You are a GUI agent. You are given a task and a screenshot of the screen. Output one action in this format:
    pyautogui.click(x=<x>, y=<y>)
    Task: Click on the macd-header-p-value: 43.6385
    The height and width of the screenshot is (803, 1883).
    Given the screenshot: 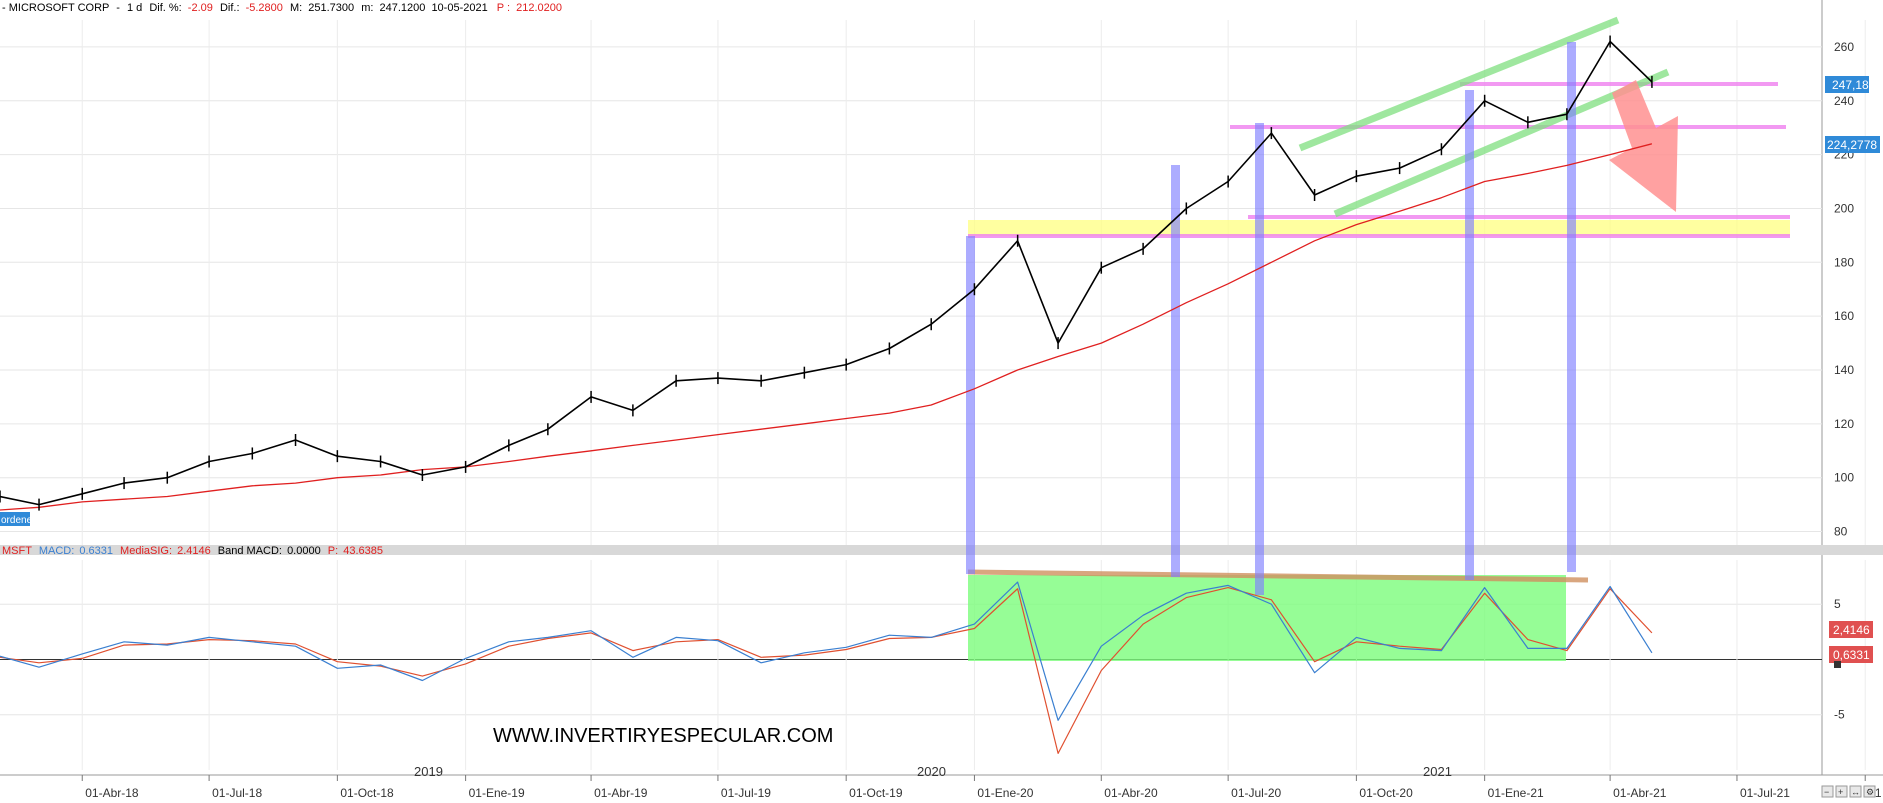 What is the action you would take?
    pyautogui.click(x=363, y=551)
    